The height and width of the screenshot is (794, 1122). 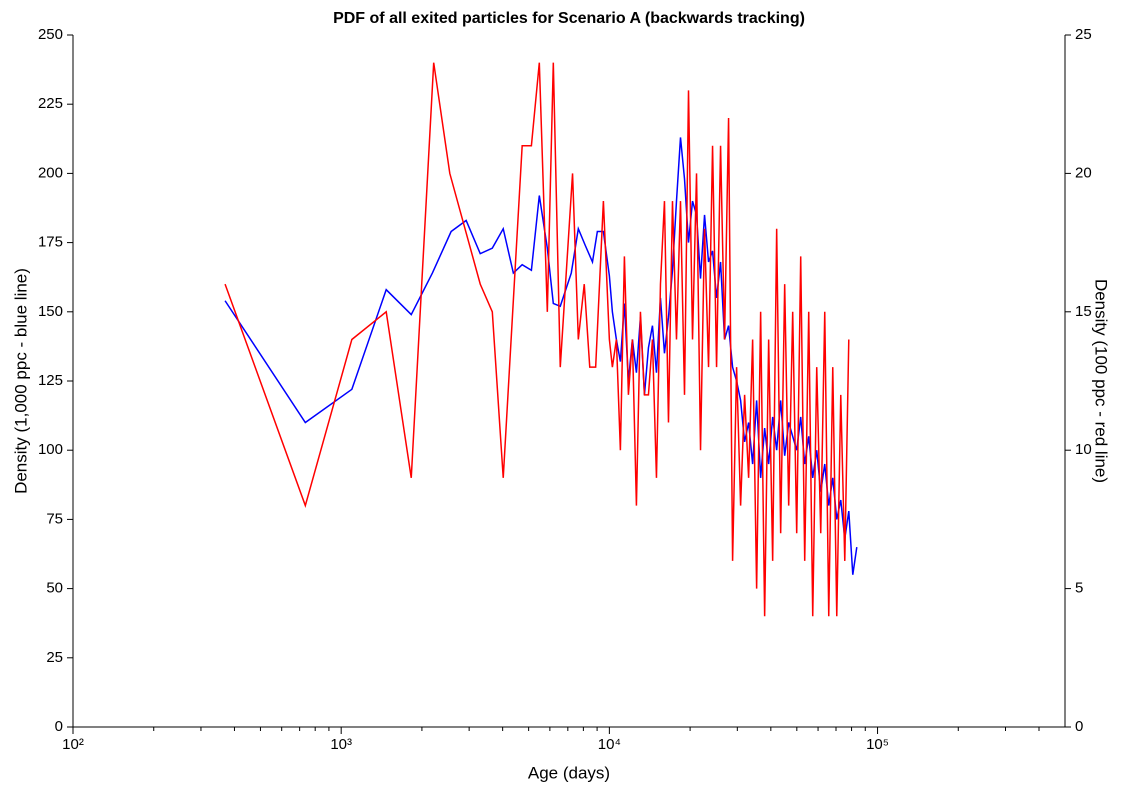 I want to click on y2-tick-label: 15, so click(x=1083, y=311).